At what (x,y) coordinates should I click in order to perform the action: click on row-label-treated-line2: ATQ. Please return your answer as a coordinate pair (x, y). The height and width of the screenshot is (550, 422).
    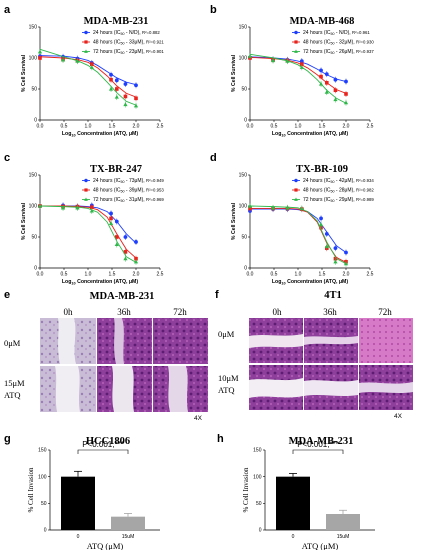
    Looking at the image, I should click on (12, 395).